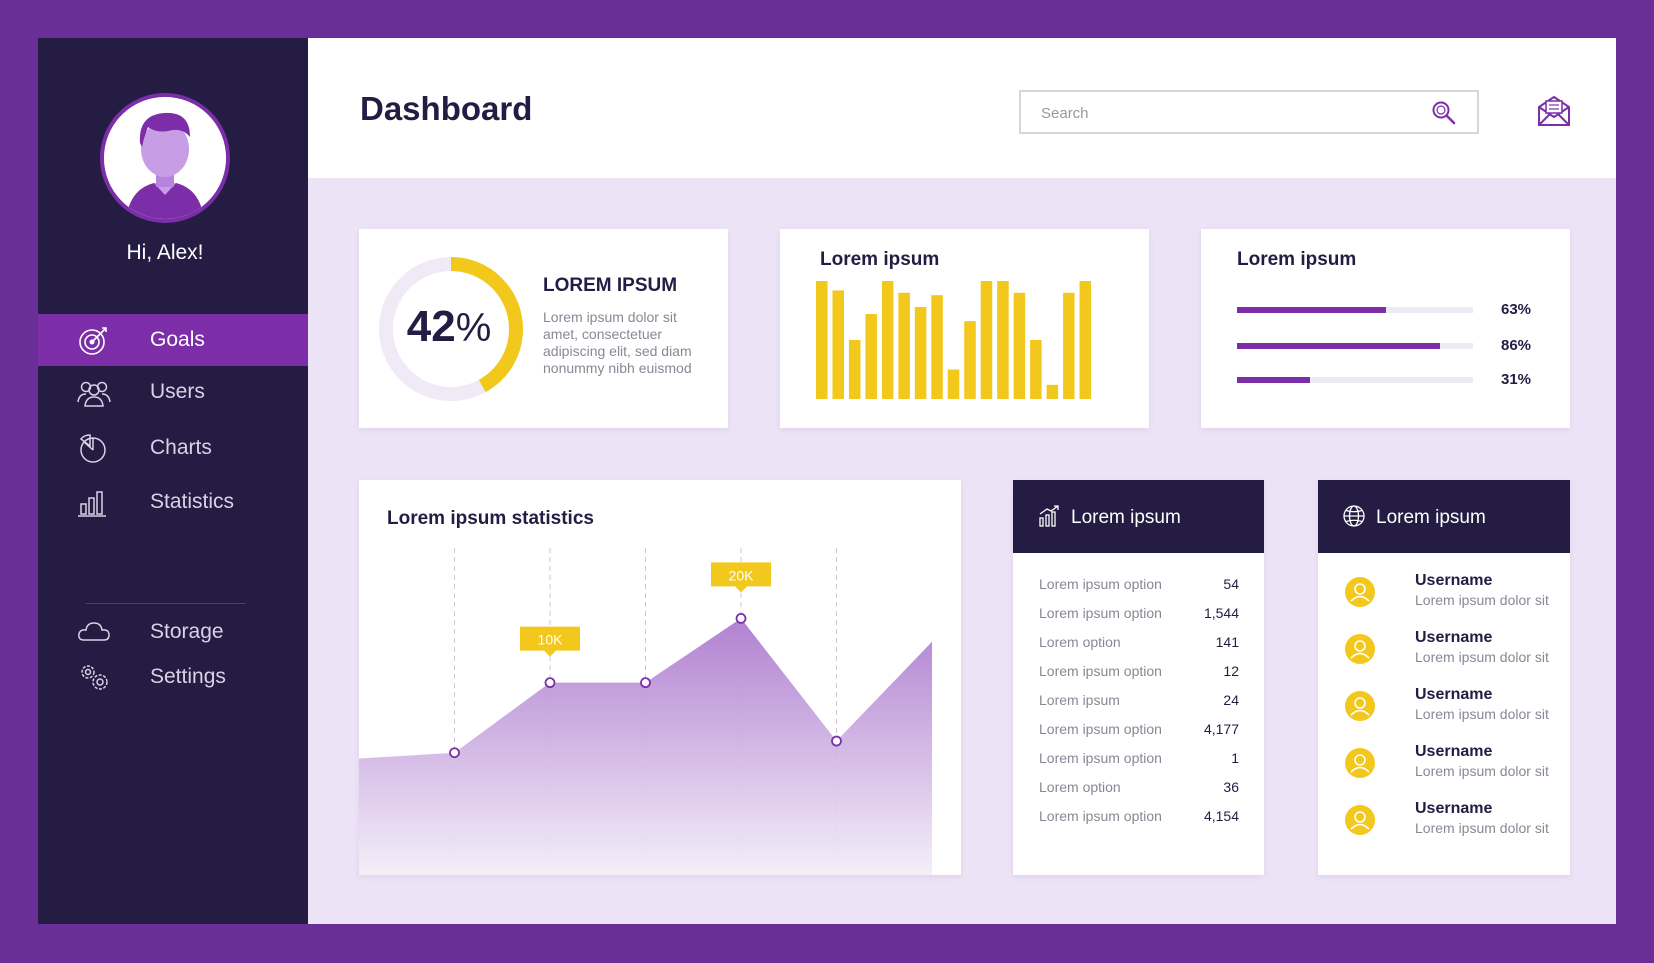 Image resolution: width=1654 pixels, height=963 pixels. Describe the element at coordinates (173, 632) in the screenshot. I see `sidebar-item-storage: Storage` at that location.